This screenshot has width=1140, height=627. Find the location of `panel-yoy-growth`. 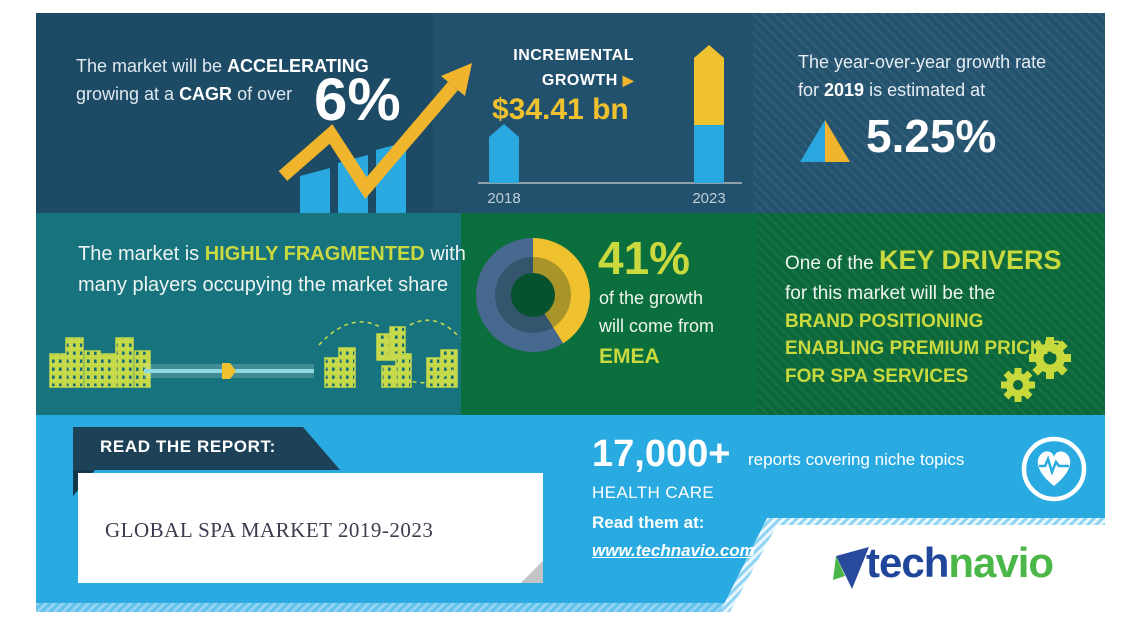

panel-yoy-growth is located at coordinates (929, 113).